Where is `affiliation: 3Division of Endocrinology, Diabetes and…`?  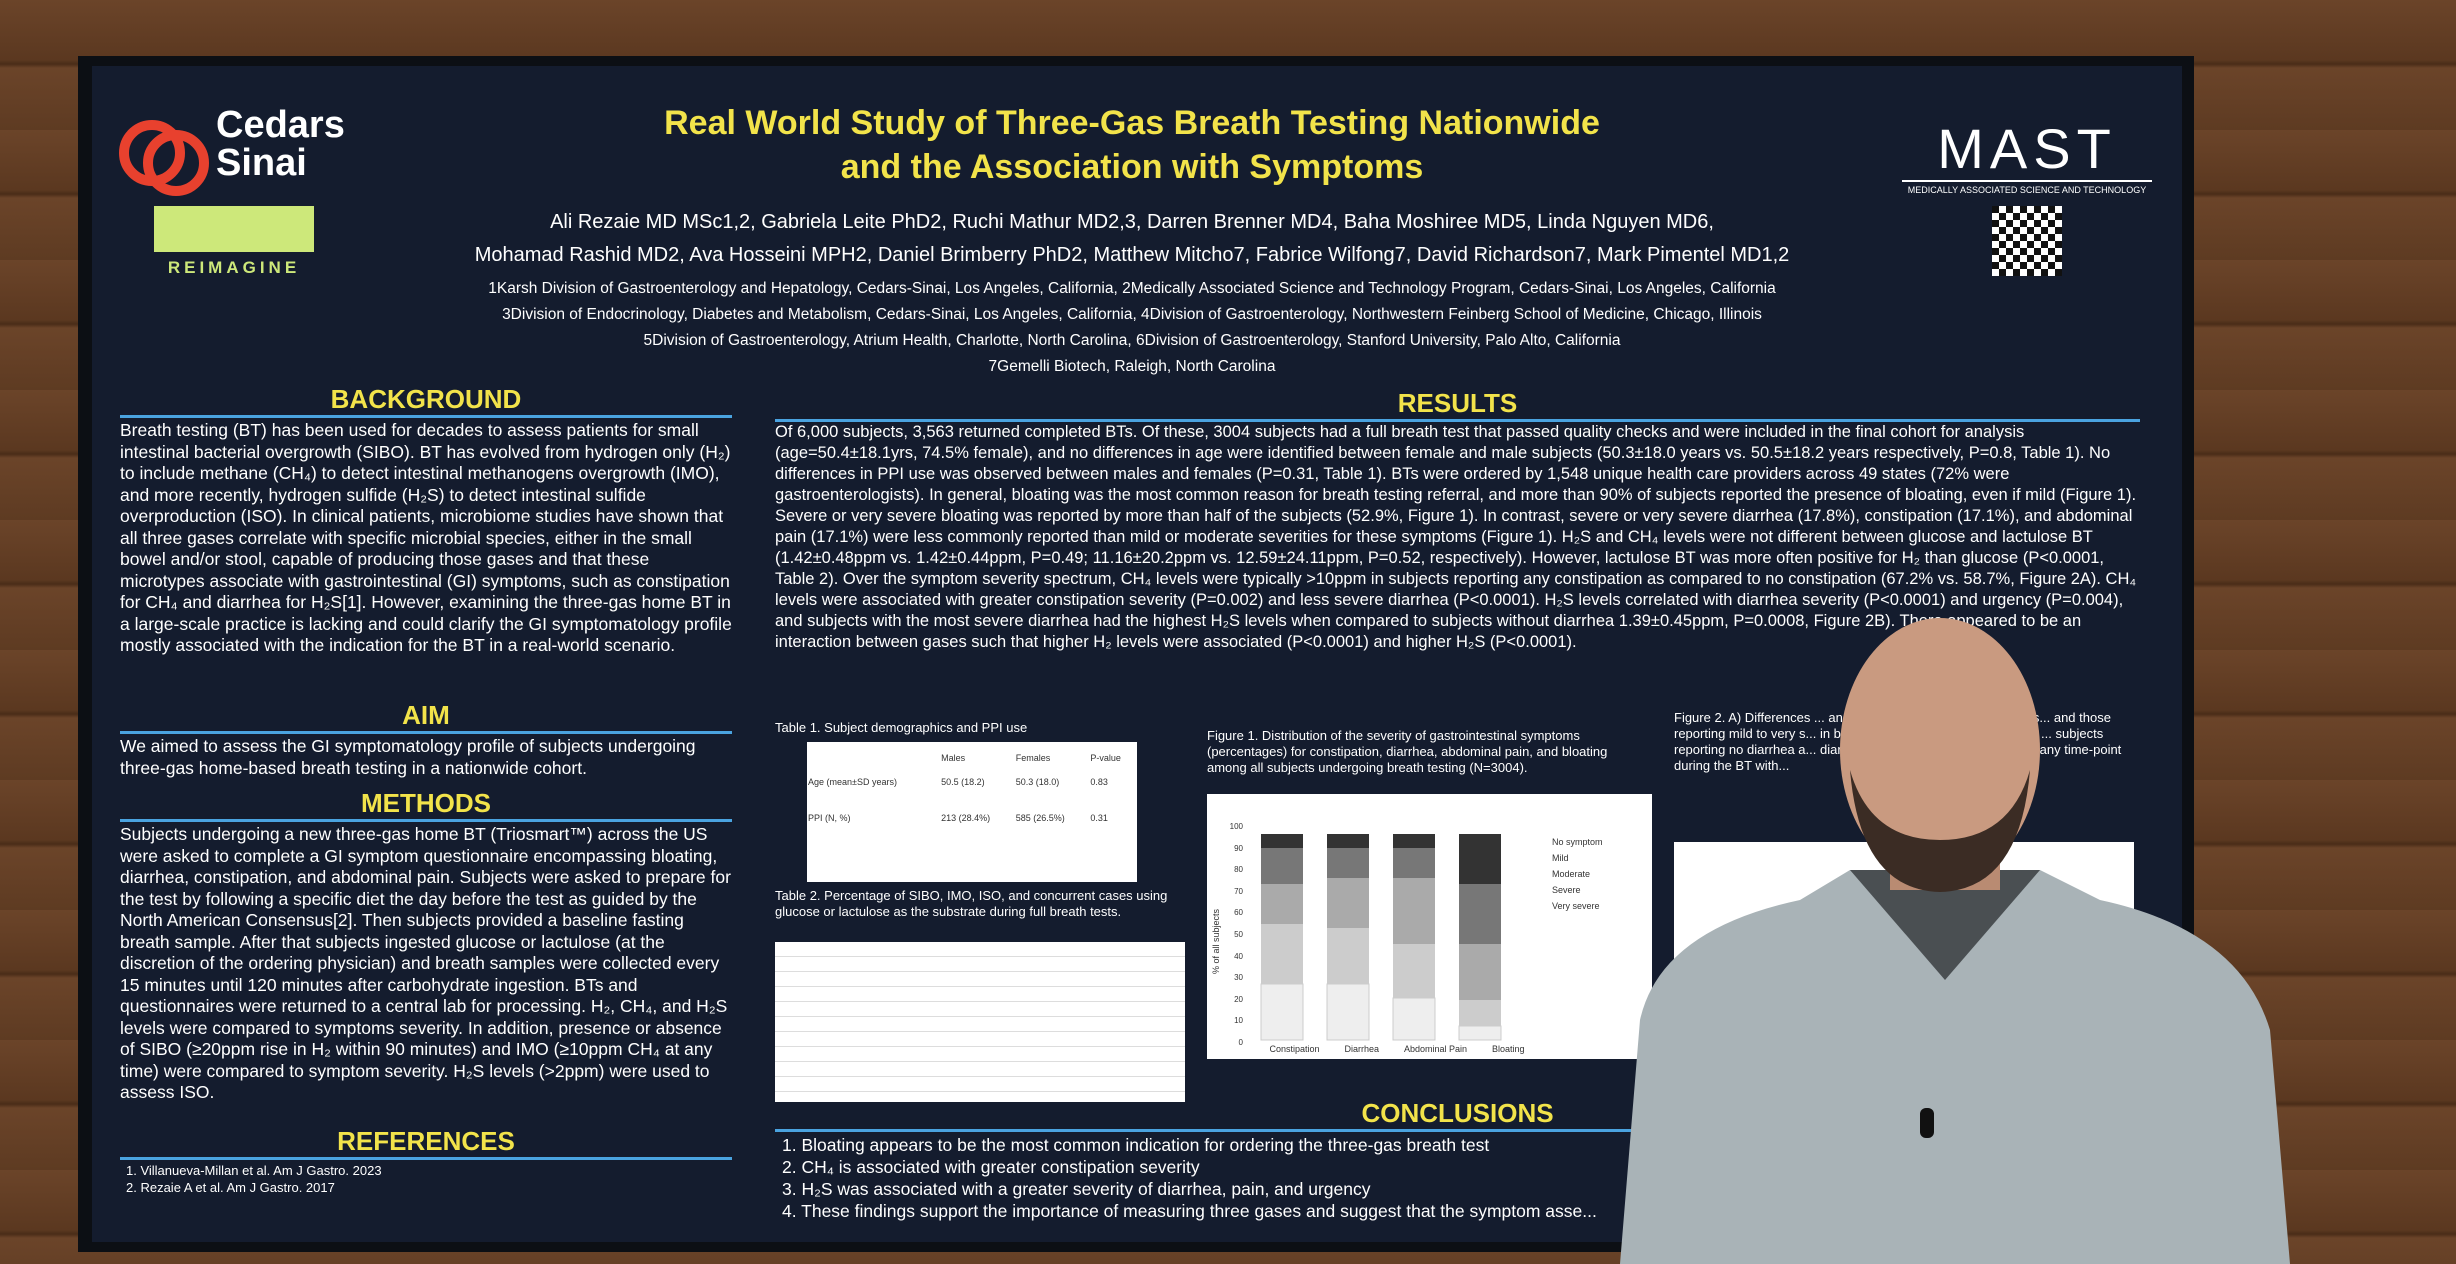
affiliation: 3Division of Endocrinology, Diabetes and… is located at coordinates (1132, 314).